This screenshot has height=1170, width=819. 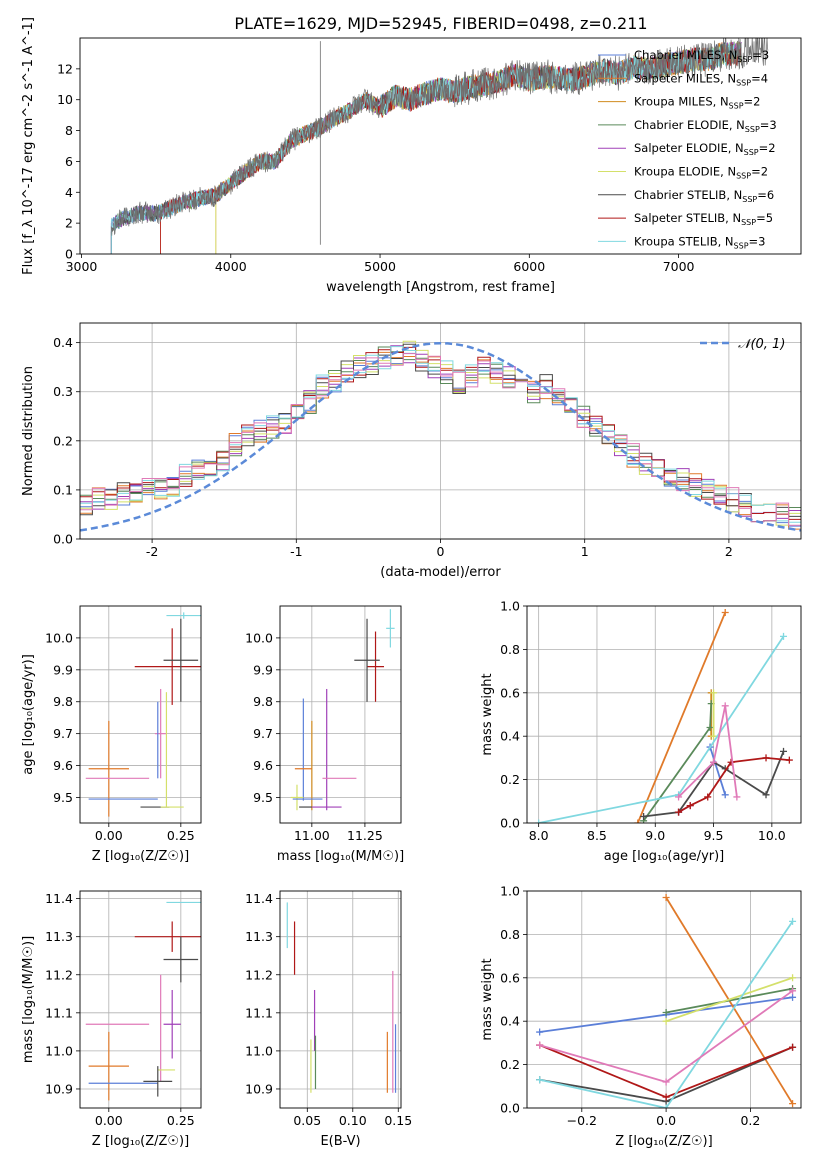 What do you see at coordinates (365, 835) in the screenshot?
I see `x-tick-label: 11.25` at bounding box center [365, 835].